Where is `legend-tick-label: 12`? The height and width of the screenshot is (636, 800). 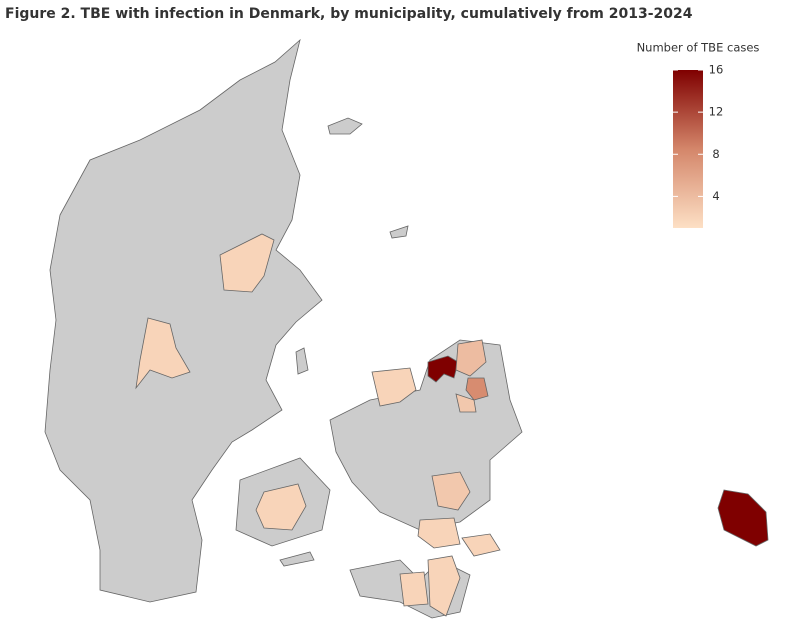
legend-tick-label: 12 is located at coordinates (716, 112).